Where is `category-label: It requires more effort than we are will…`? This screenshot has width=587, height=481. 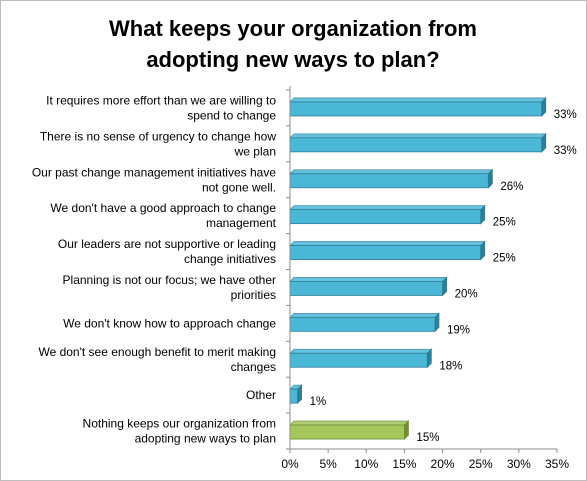
category-label: It requires more effort than we are will… is located at coordinates (161, 100).